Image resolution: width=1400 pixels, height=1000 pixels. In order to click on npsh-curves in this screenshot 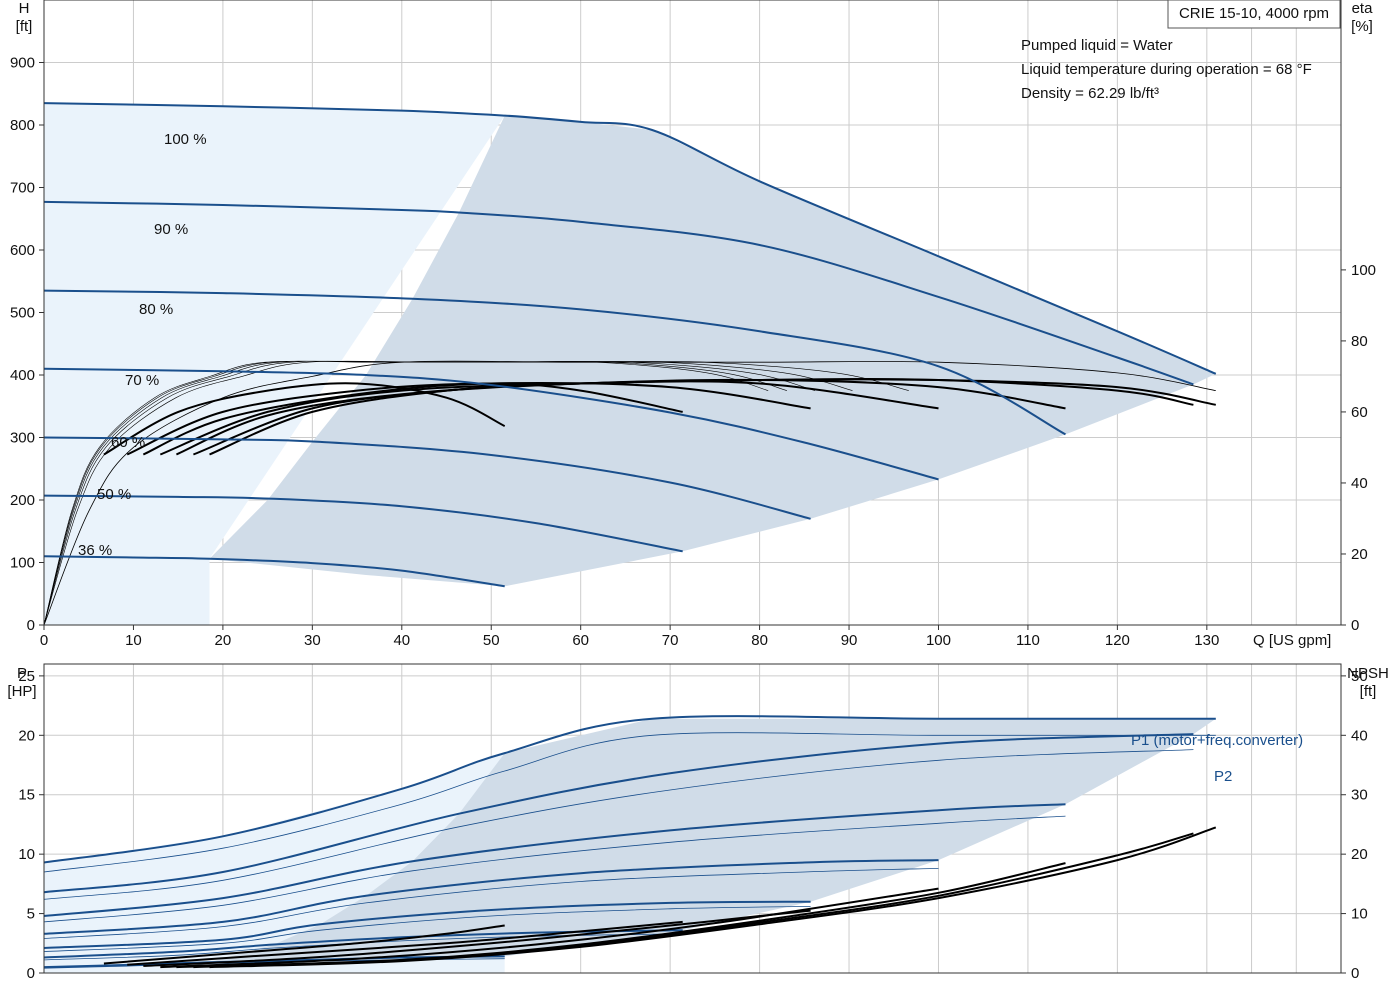, I will do `click(660, 897)`.